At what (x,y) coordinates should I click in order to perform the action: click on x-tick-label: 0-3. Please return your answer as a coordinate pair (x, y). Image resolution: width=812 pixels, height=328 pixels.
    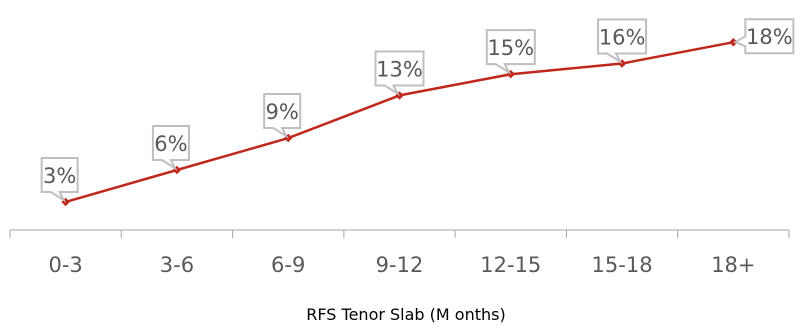
    Looking at the image, I should click on (65, 265).